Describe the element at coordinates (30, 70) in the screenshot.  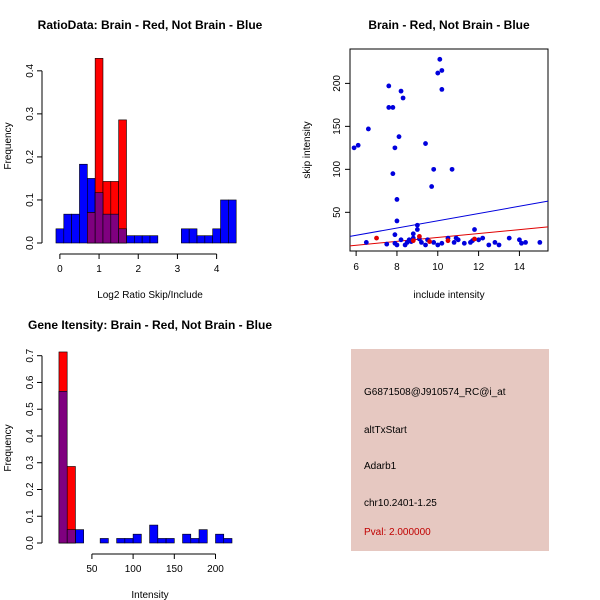
I see `ratio-y-tick-label: 0.4` at that location.